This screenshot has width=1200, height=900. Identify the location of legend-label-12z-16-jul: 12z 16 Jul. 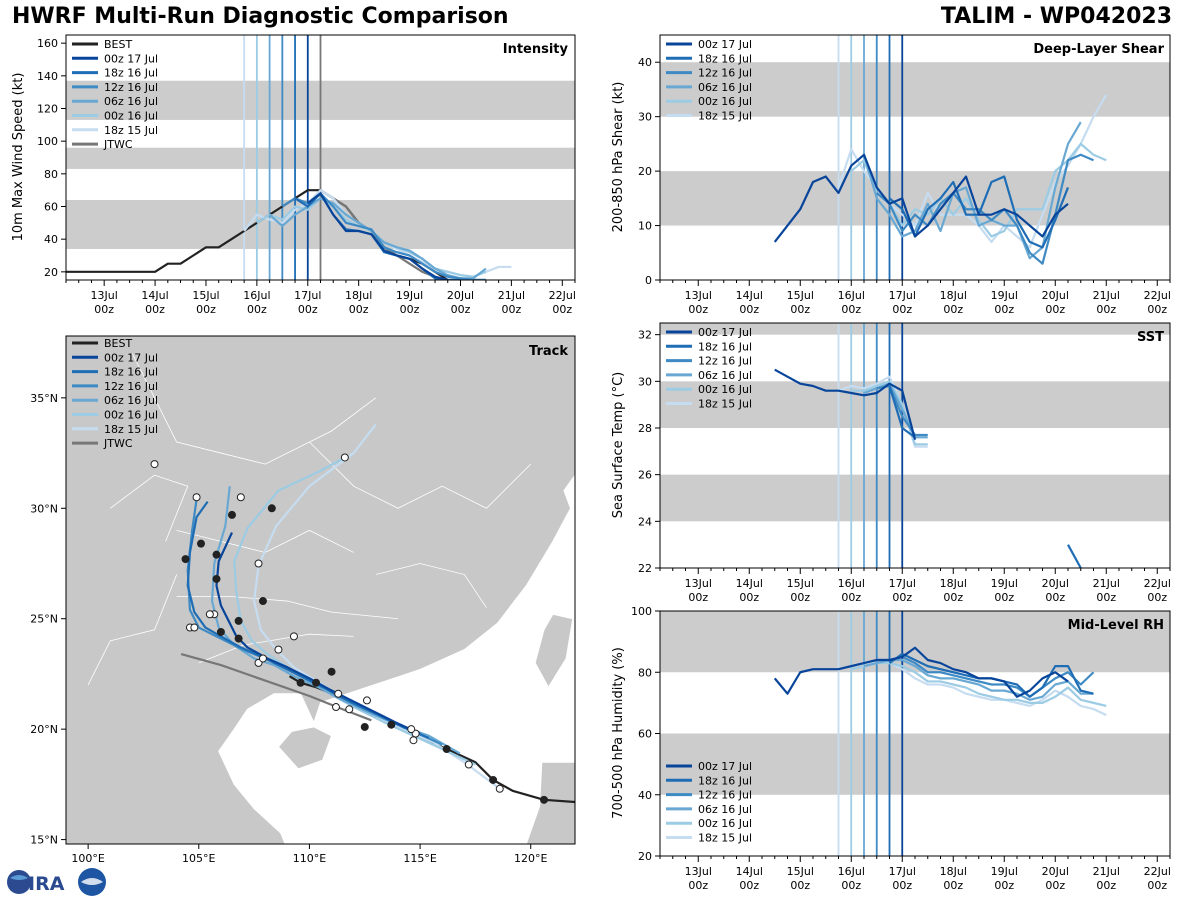
(725, 361).